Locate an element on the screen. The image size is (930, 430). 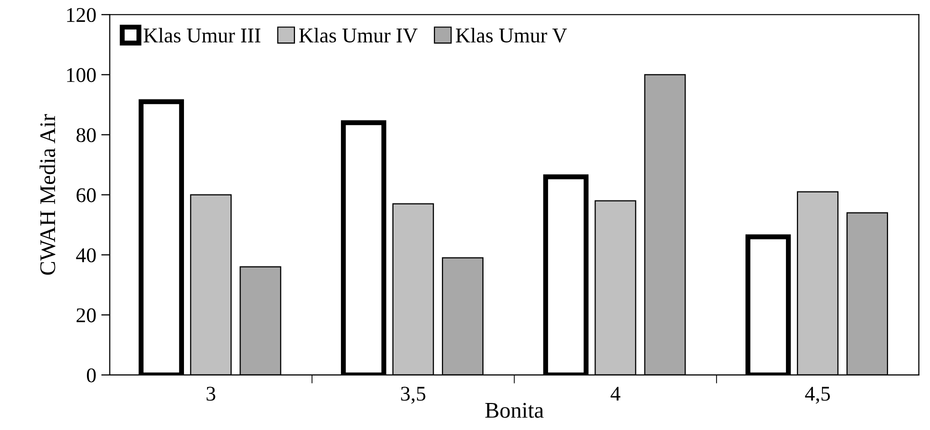
y-tick-label: 0 is located at coordinates (91, 375).